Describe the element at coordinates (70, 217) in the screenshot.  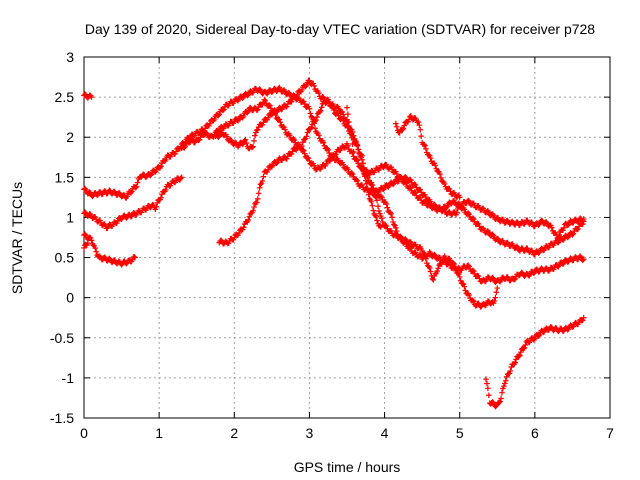
I see `y-tick-label: 1` at that location.